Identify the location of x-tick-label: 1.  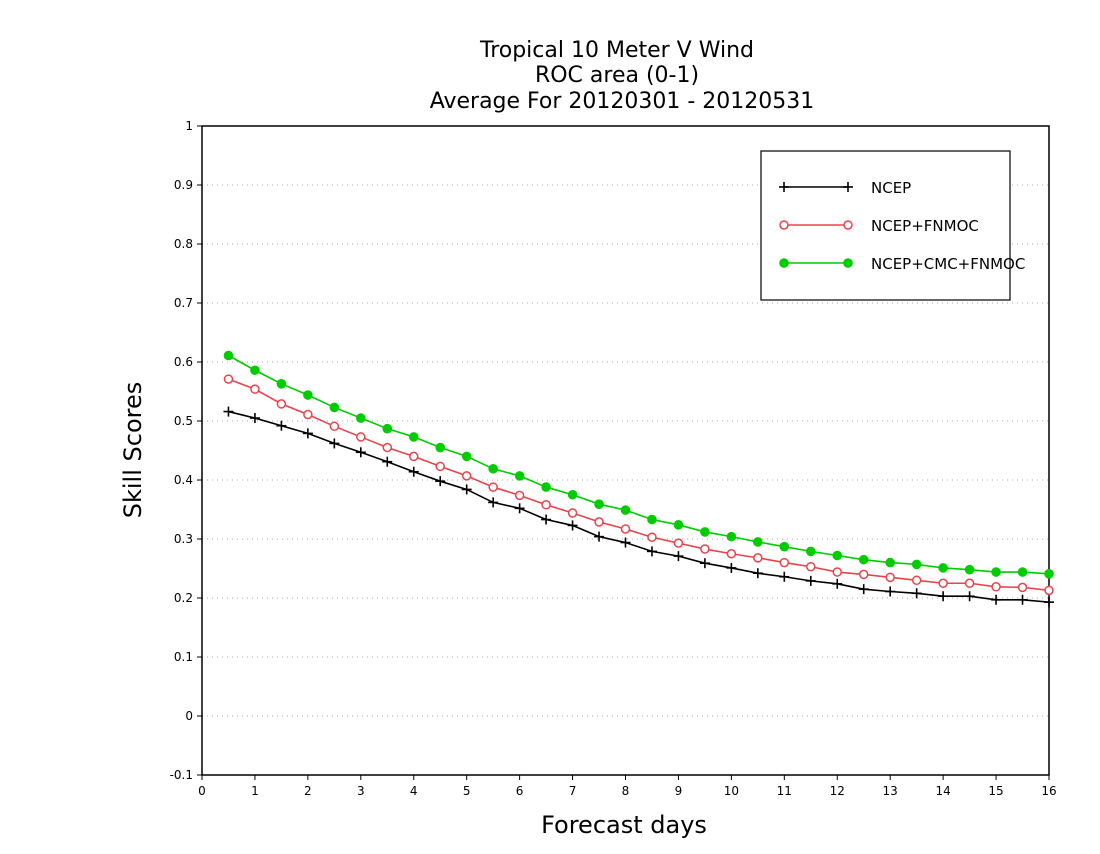
(255, 791).